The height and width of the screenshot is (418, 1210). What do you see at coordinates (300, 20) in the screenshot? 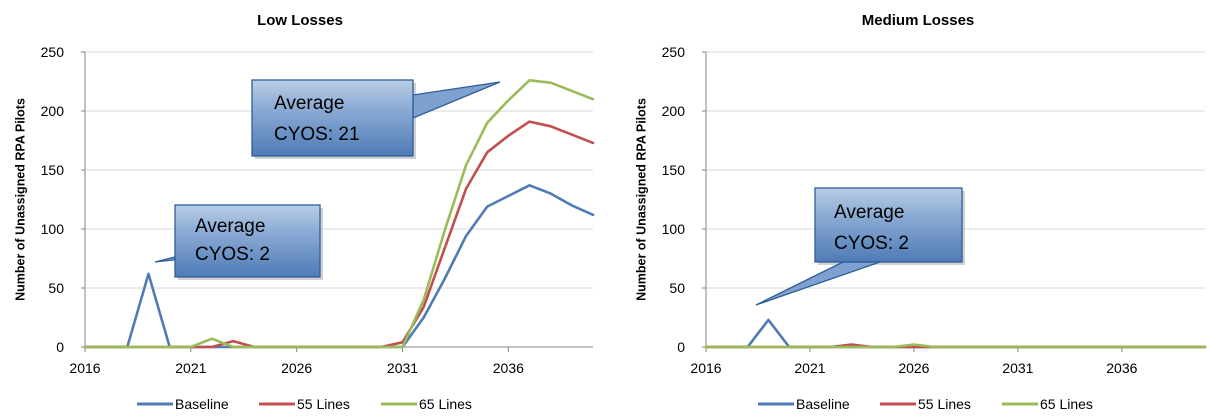
I see `chart-title: Low Losses` at bounding box center [300, 20].